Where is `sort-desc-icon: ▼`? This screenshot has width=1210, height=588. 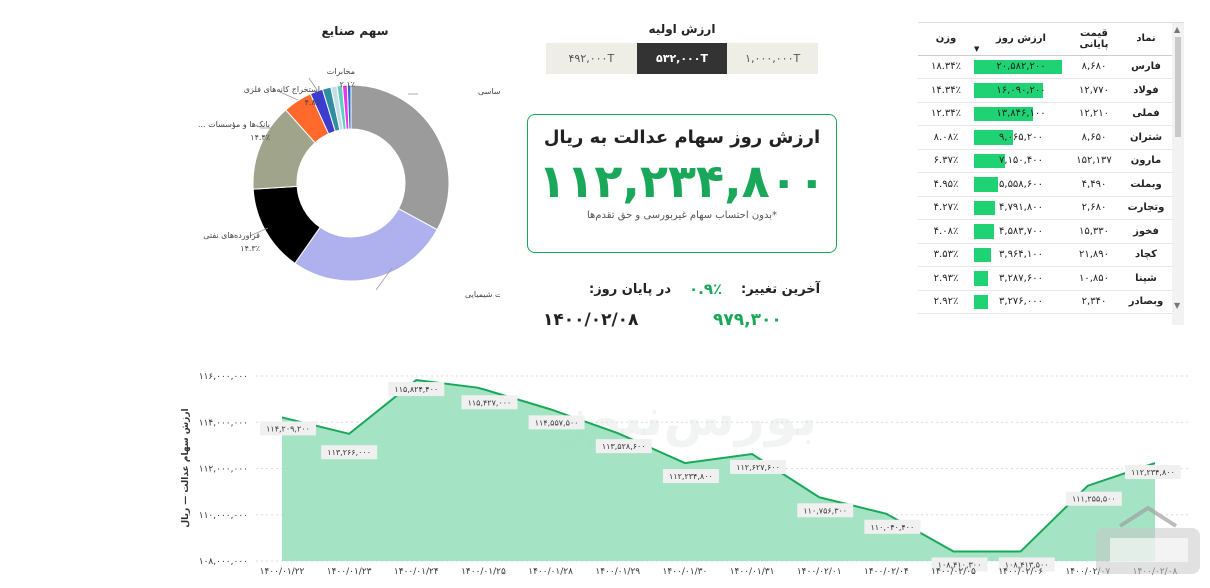 sort-desc-icon: ▼ is located at coordinates (977, 48).